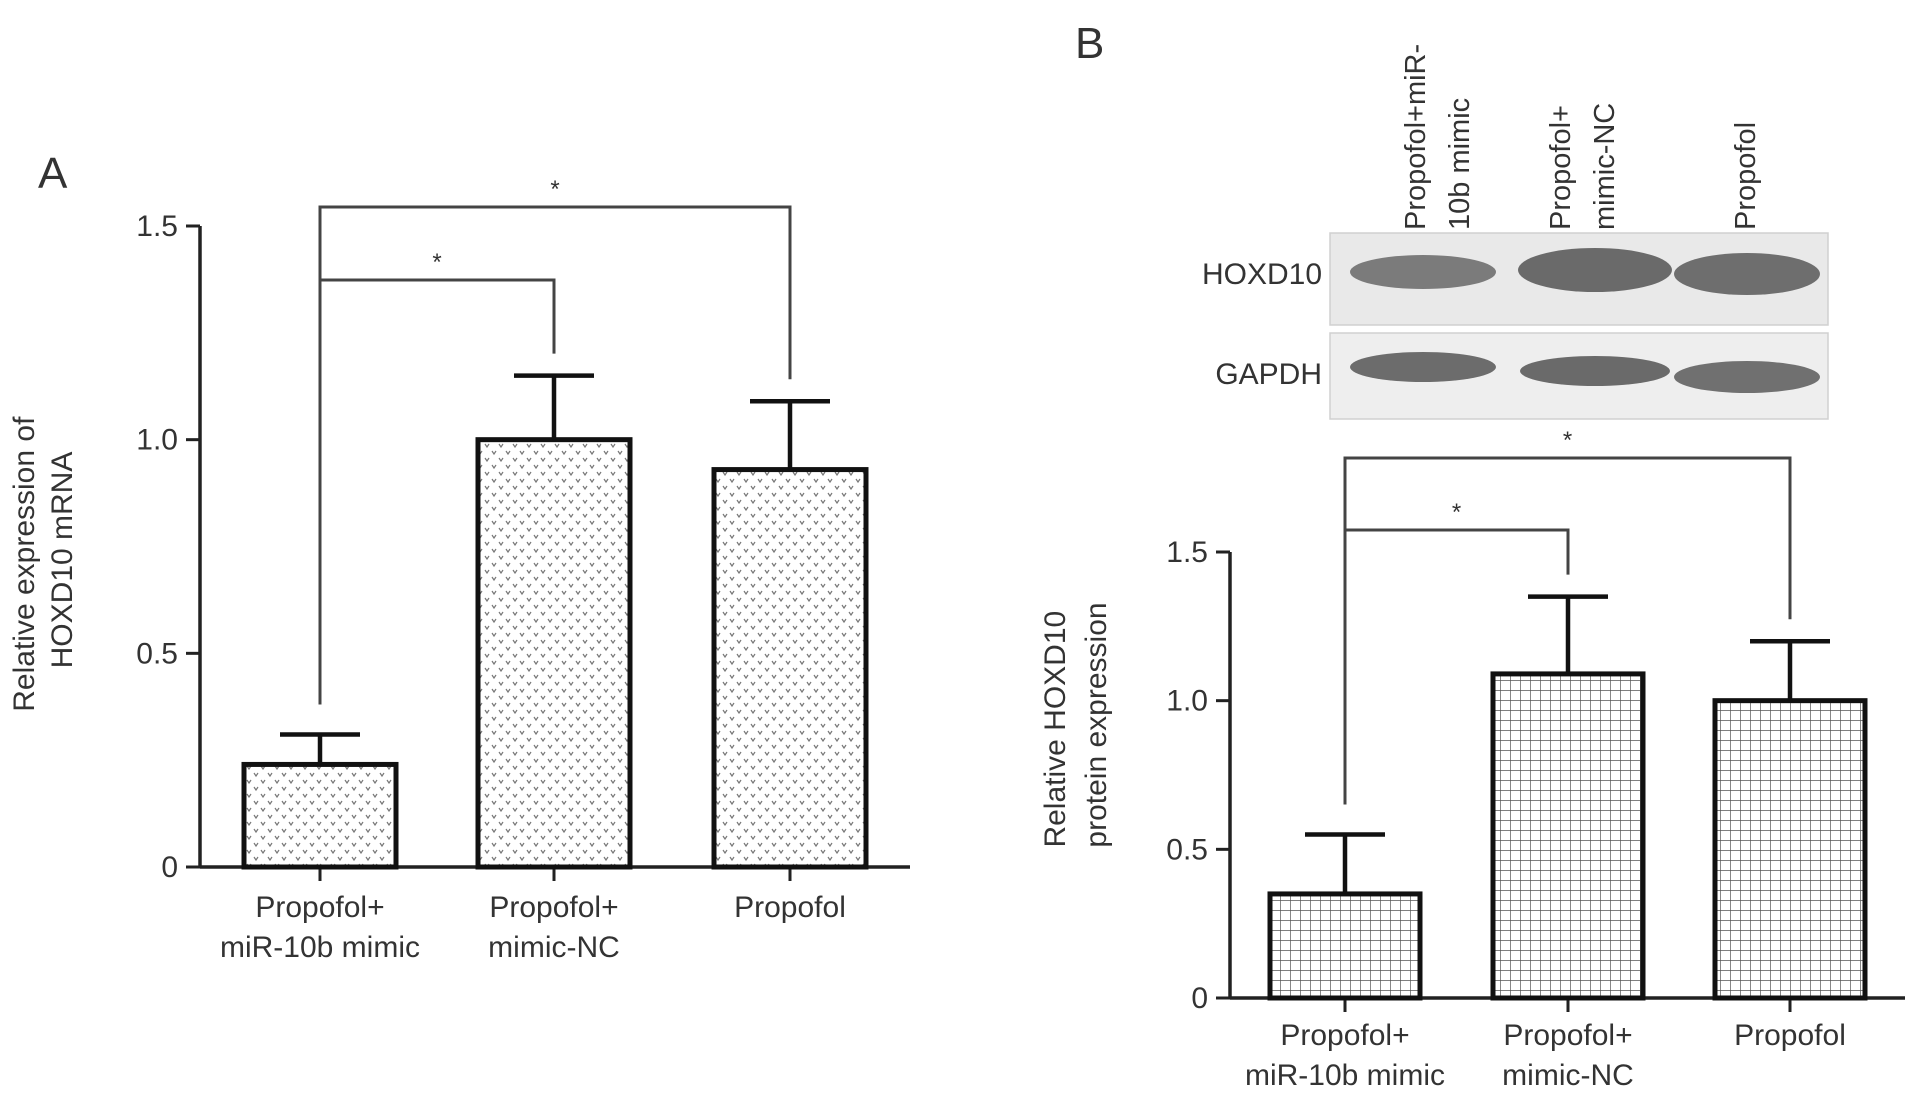 The width and height of the screenshot is (1913, 1096). I want to click on chart-a-significance-label-2: *, so click(554, 189).